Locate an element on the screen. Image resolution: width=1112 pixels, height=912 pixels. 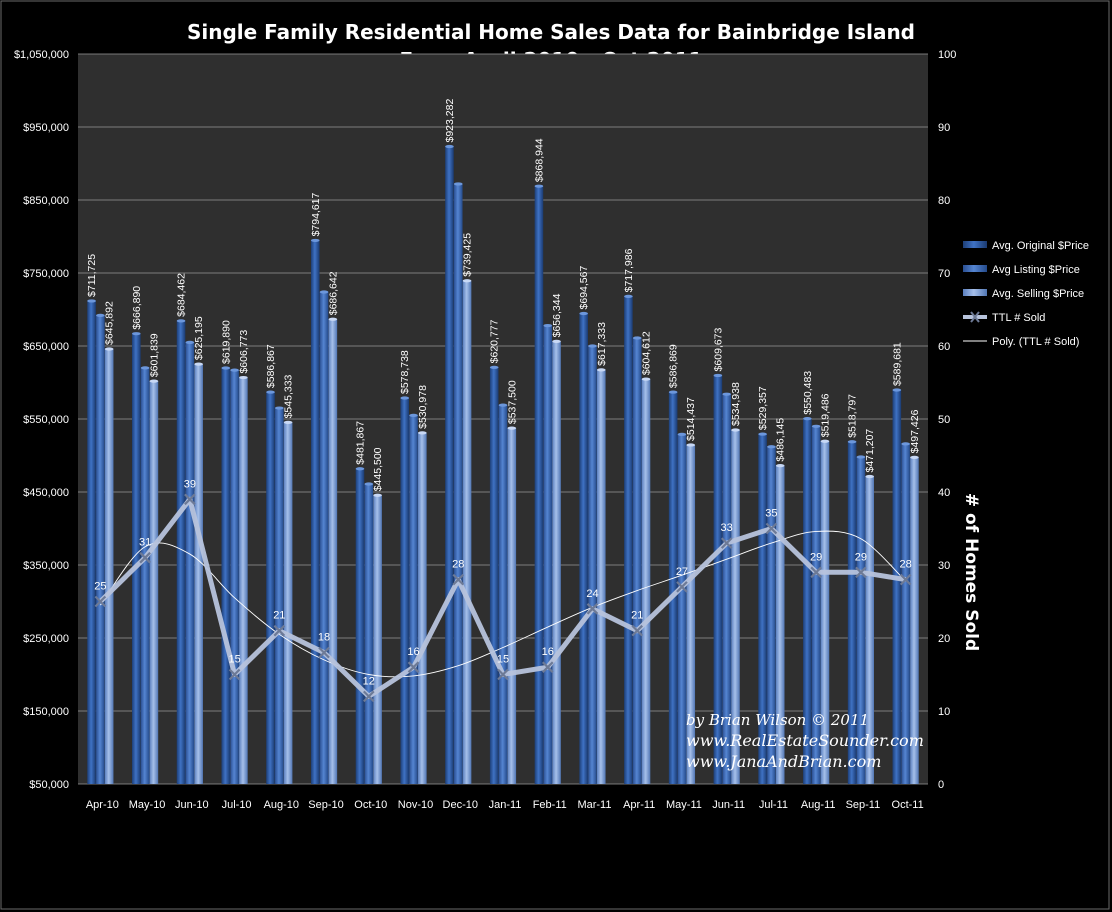
left-tick-label: $550,000 is located at coordinates (46, 420).